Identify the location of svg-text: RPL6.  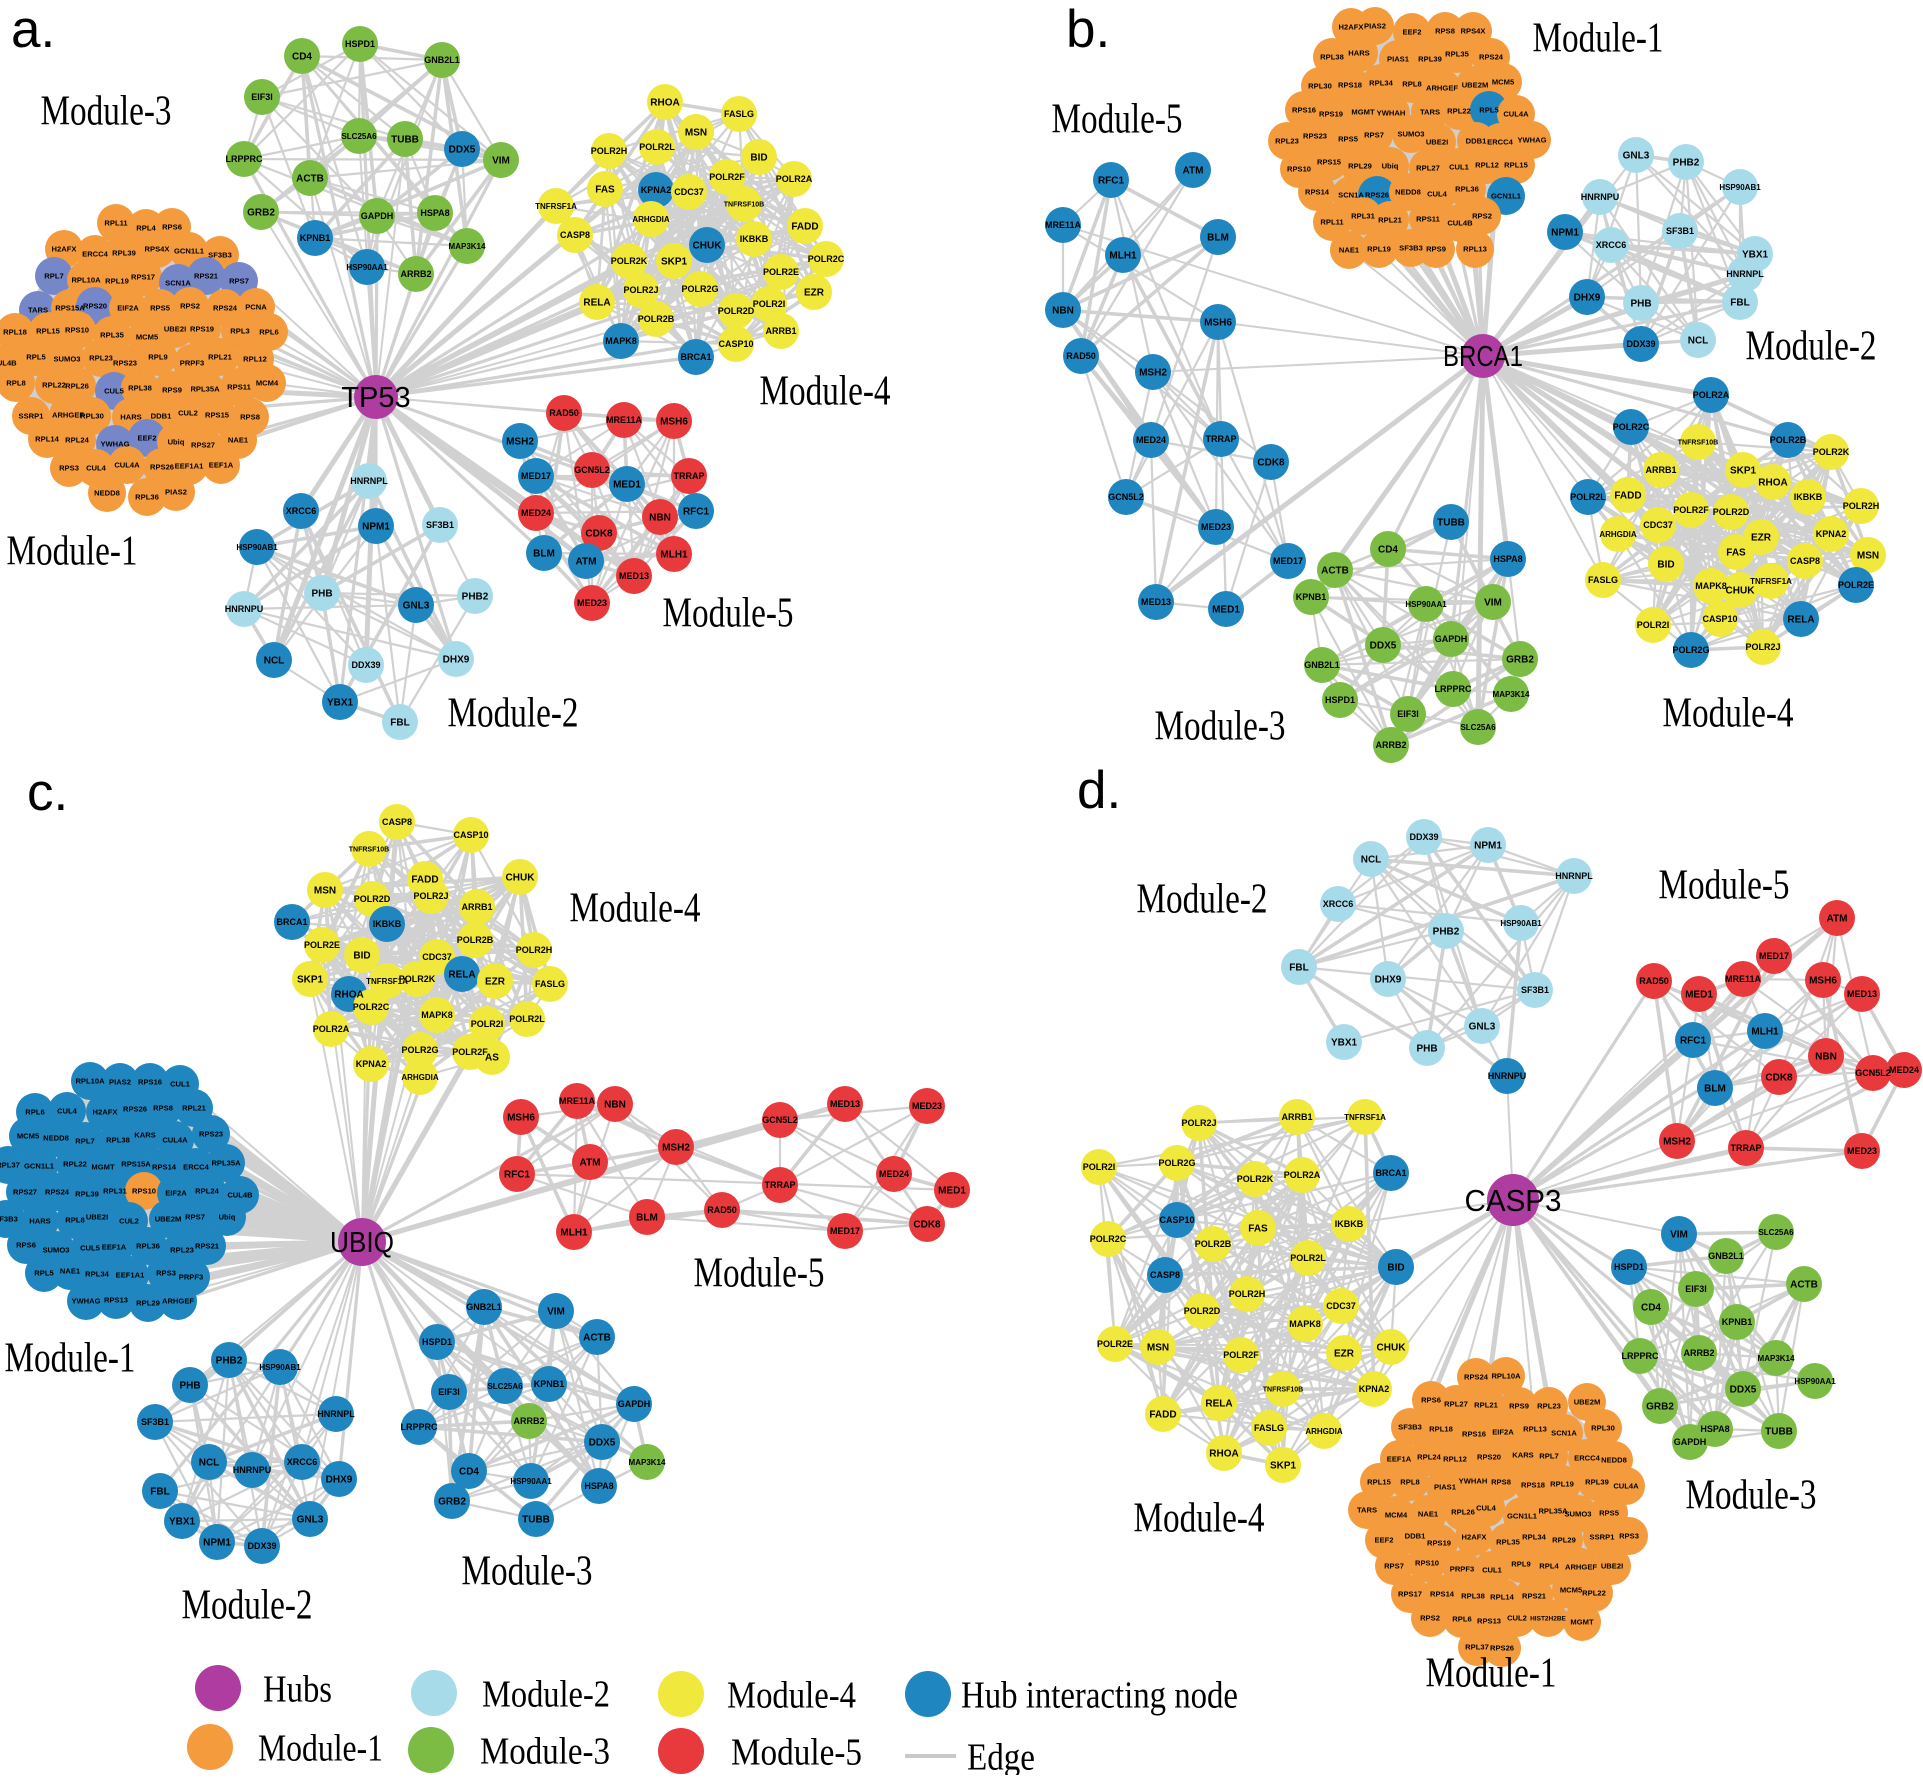
(34, 1112).